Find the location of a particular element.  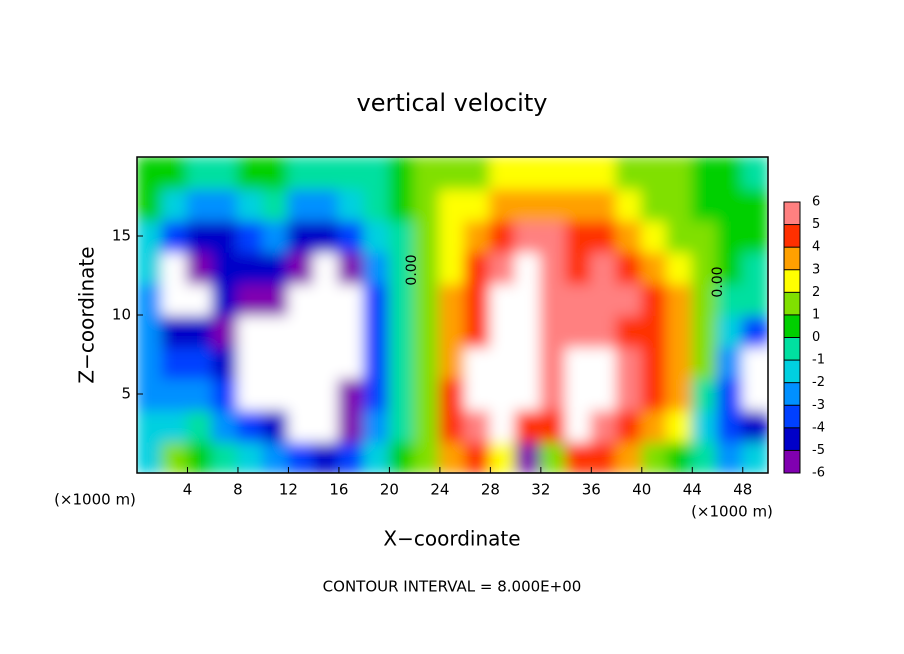

y-tick-label: 10 is located at coordinates (121, 315).